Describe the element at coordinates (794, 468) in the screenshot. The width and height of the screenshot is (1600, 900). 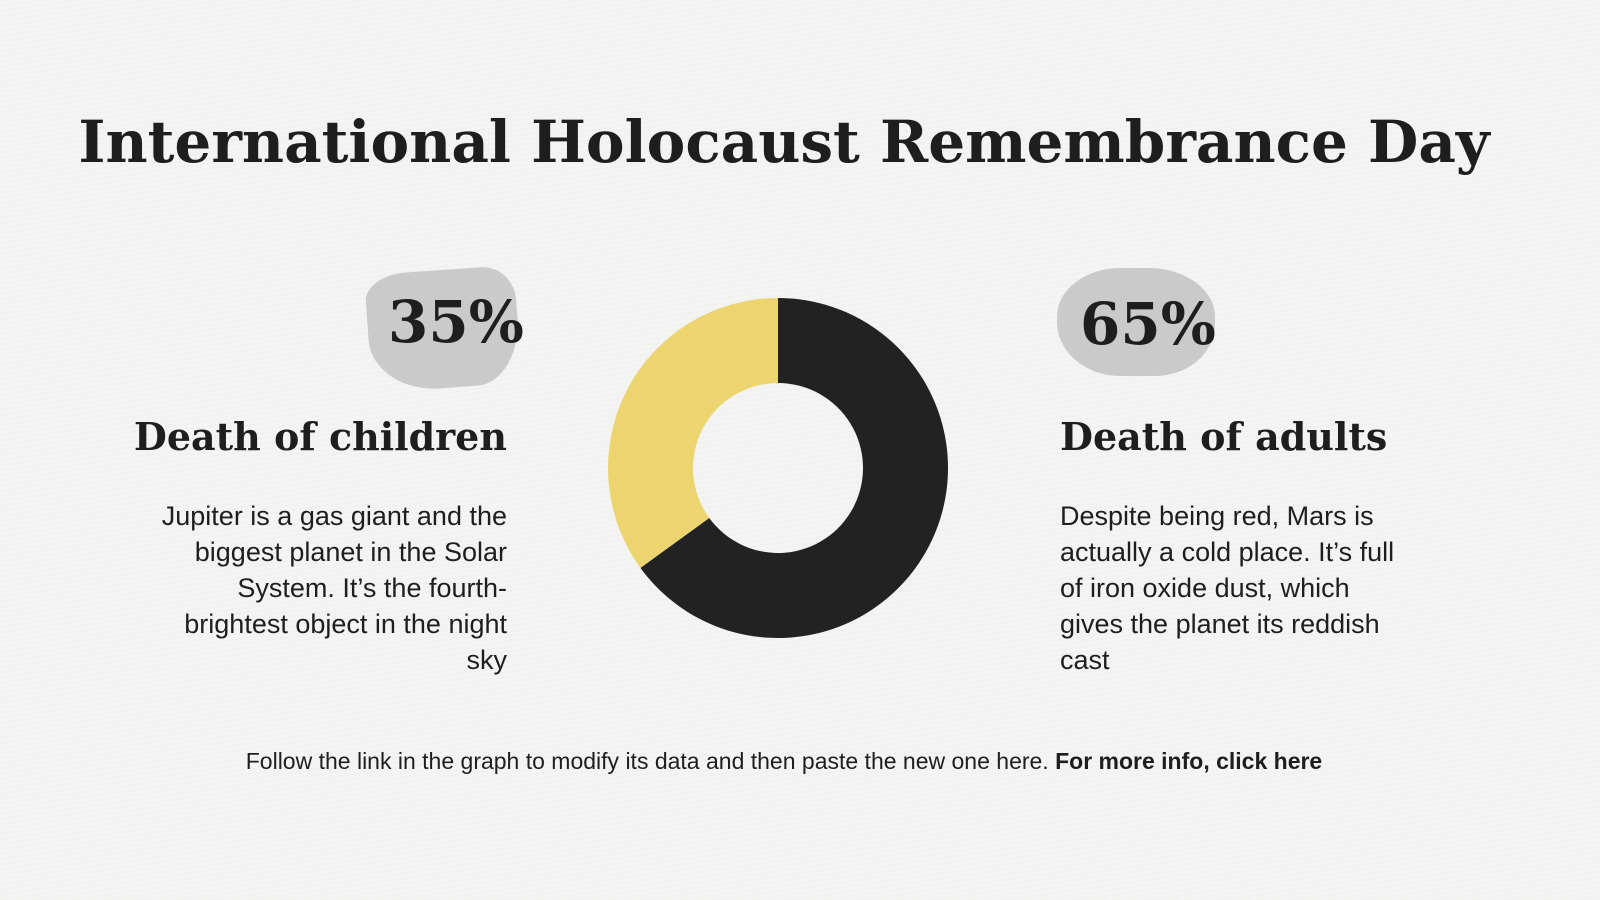
I see `segment-adults` at that location.